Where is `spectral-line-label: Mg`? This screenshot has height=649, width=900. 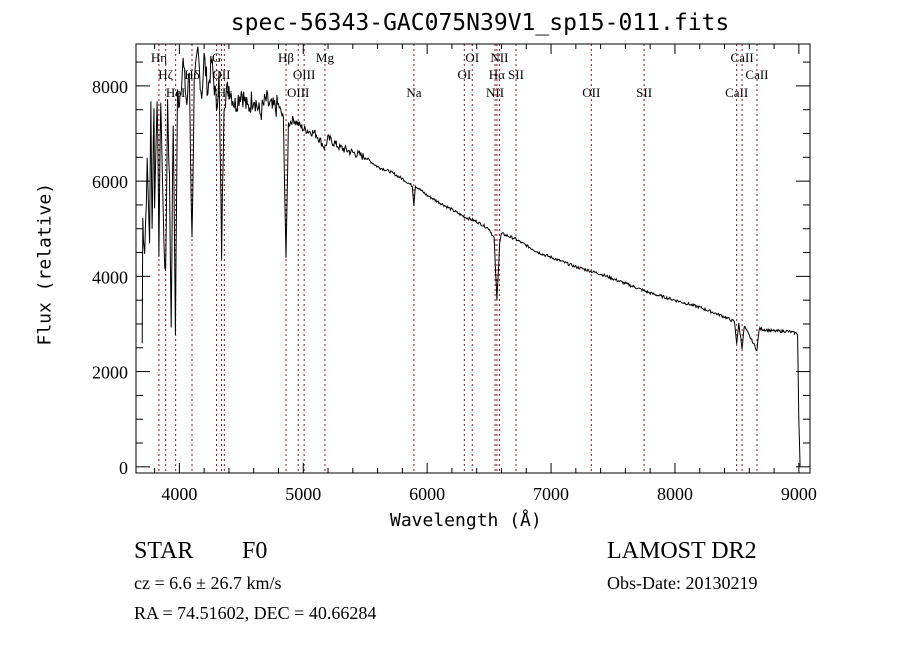
spectral-line-label: Mg is located at coordinates (325, 57).